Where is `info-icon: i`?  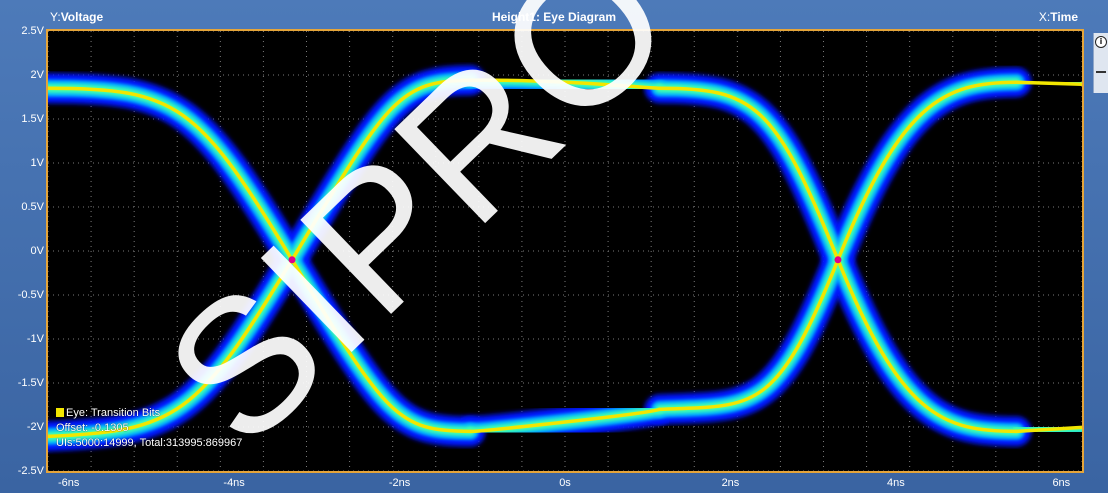 info-icon: i is located at coordinates (1101, 42).